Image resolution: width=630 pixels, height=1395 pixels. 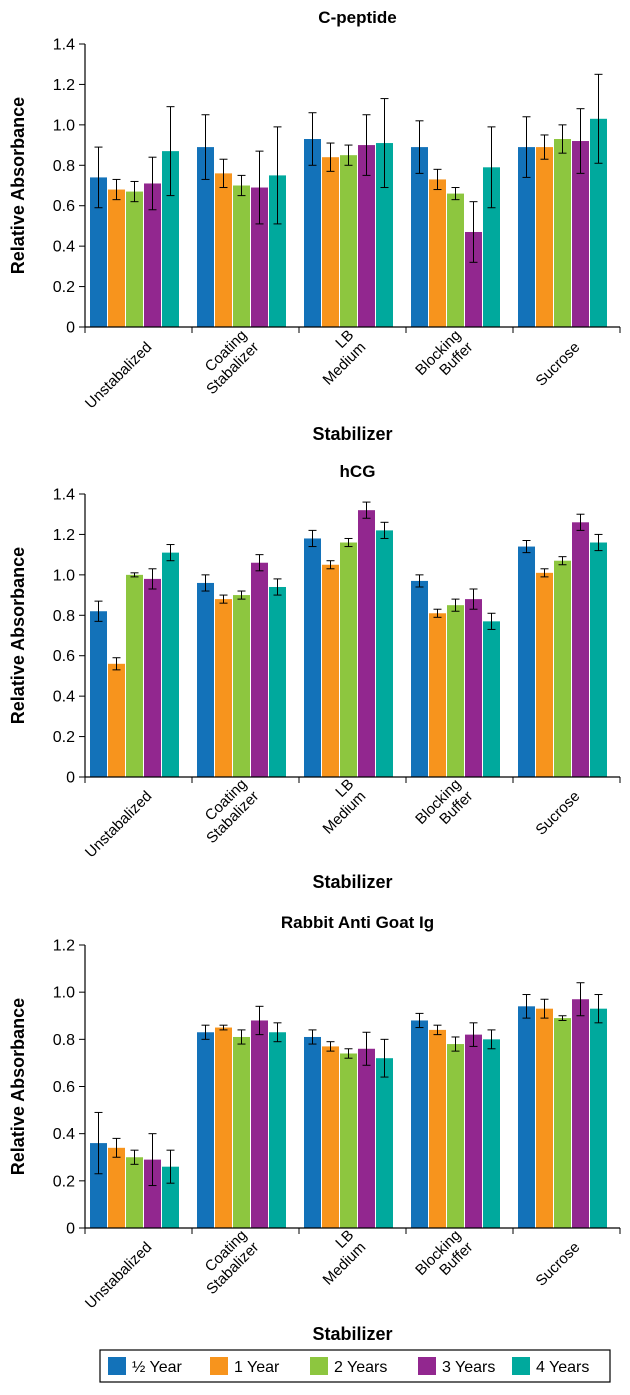 What do you see at coordinates (444, 1259) in the screenshot?
I see `x-tick-label: BlockingBuffer` at bounding box center [444, 1259].